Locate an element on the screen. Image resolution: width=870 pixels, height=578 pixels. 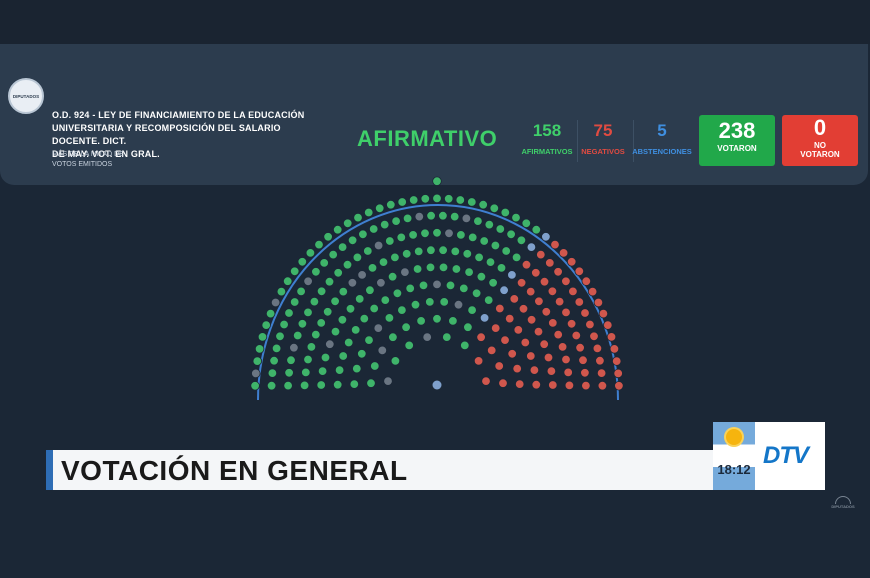
majority-requirement: MÁS DE LA MITAD DE VOTOS EMITIDOS is located at coordinates (112, 160).